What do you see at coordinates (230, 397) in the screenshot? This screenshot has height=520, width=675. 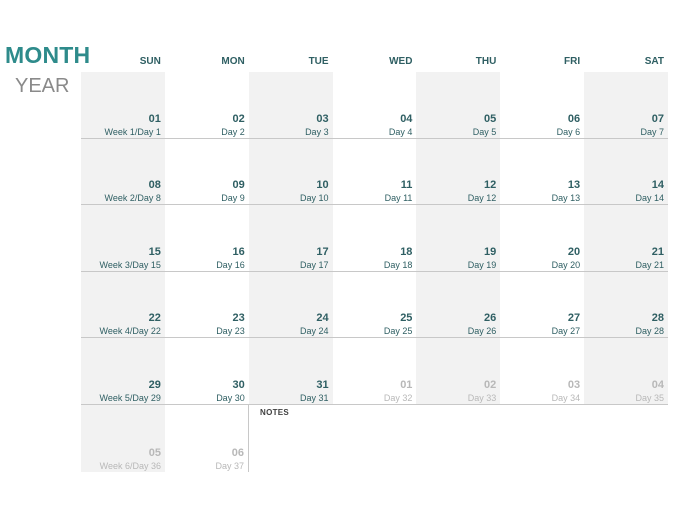 I see `day-label: Day 30` at bounding box center [230, 397].